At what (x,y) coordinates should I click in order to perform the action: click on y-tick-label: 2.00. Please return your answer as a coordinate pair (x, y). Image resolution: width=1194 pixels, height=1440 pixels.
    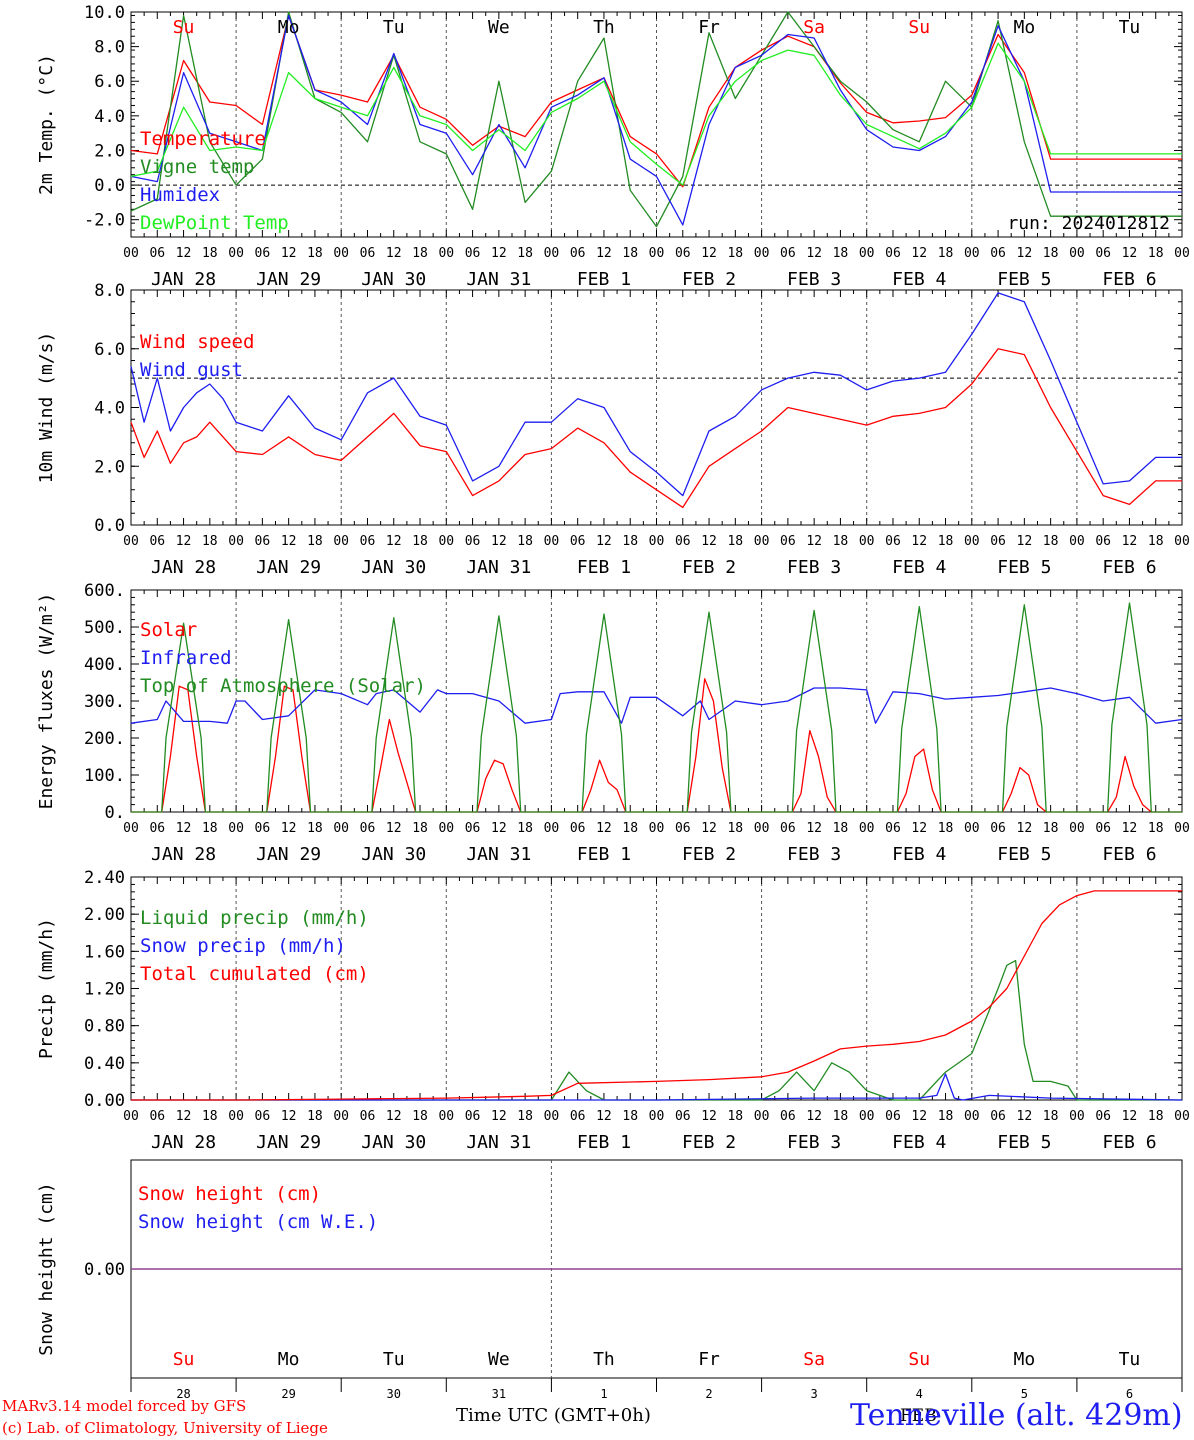
    Looking at the image, I should click on (104, 915).